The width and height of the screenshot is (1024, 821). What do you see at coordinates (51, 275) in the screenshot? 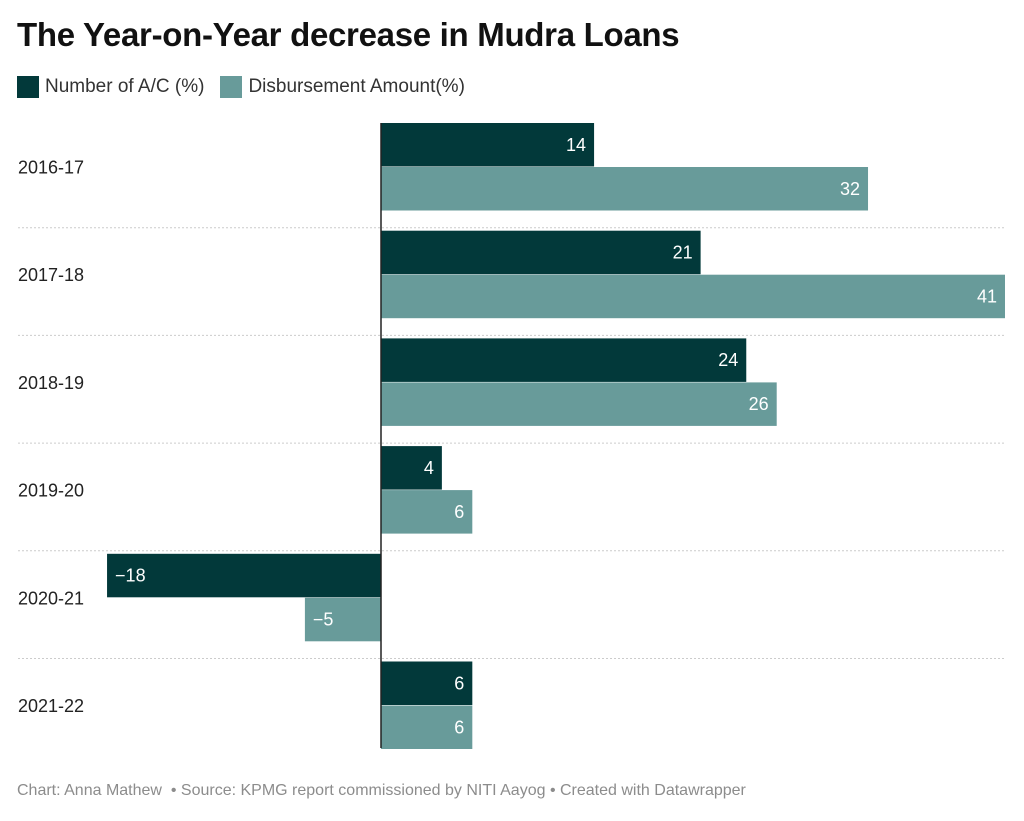
I see `category-label: 2017-18` at bounding box center [51, 275].